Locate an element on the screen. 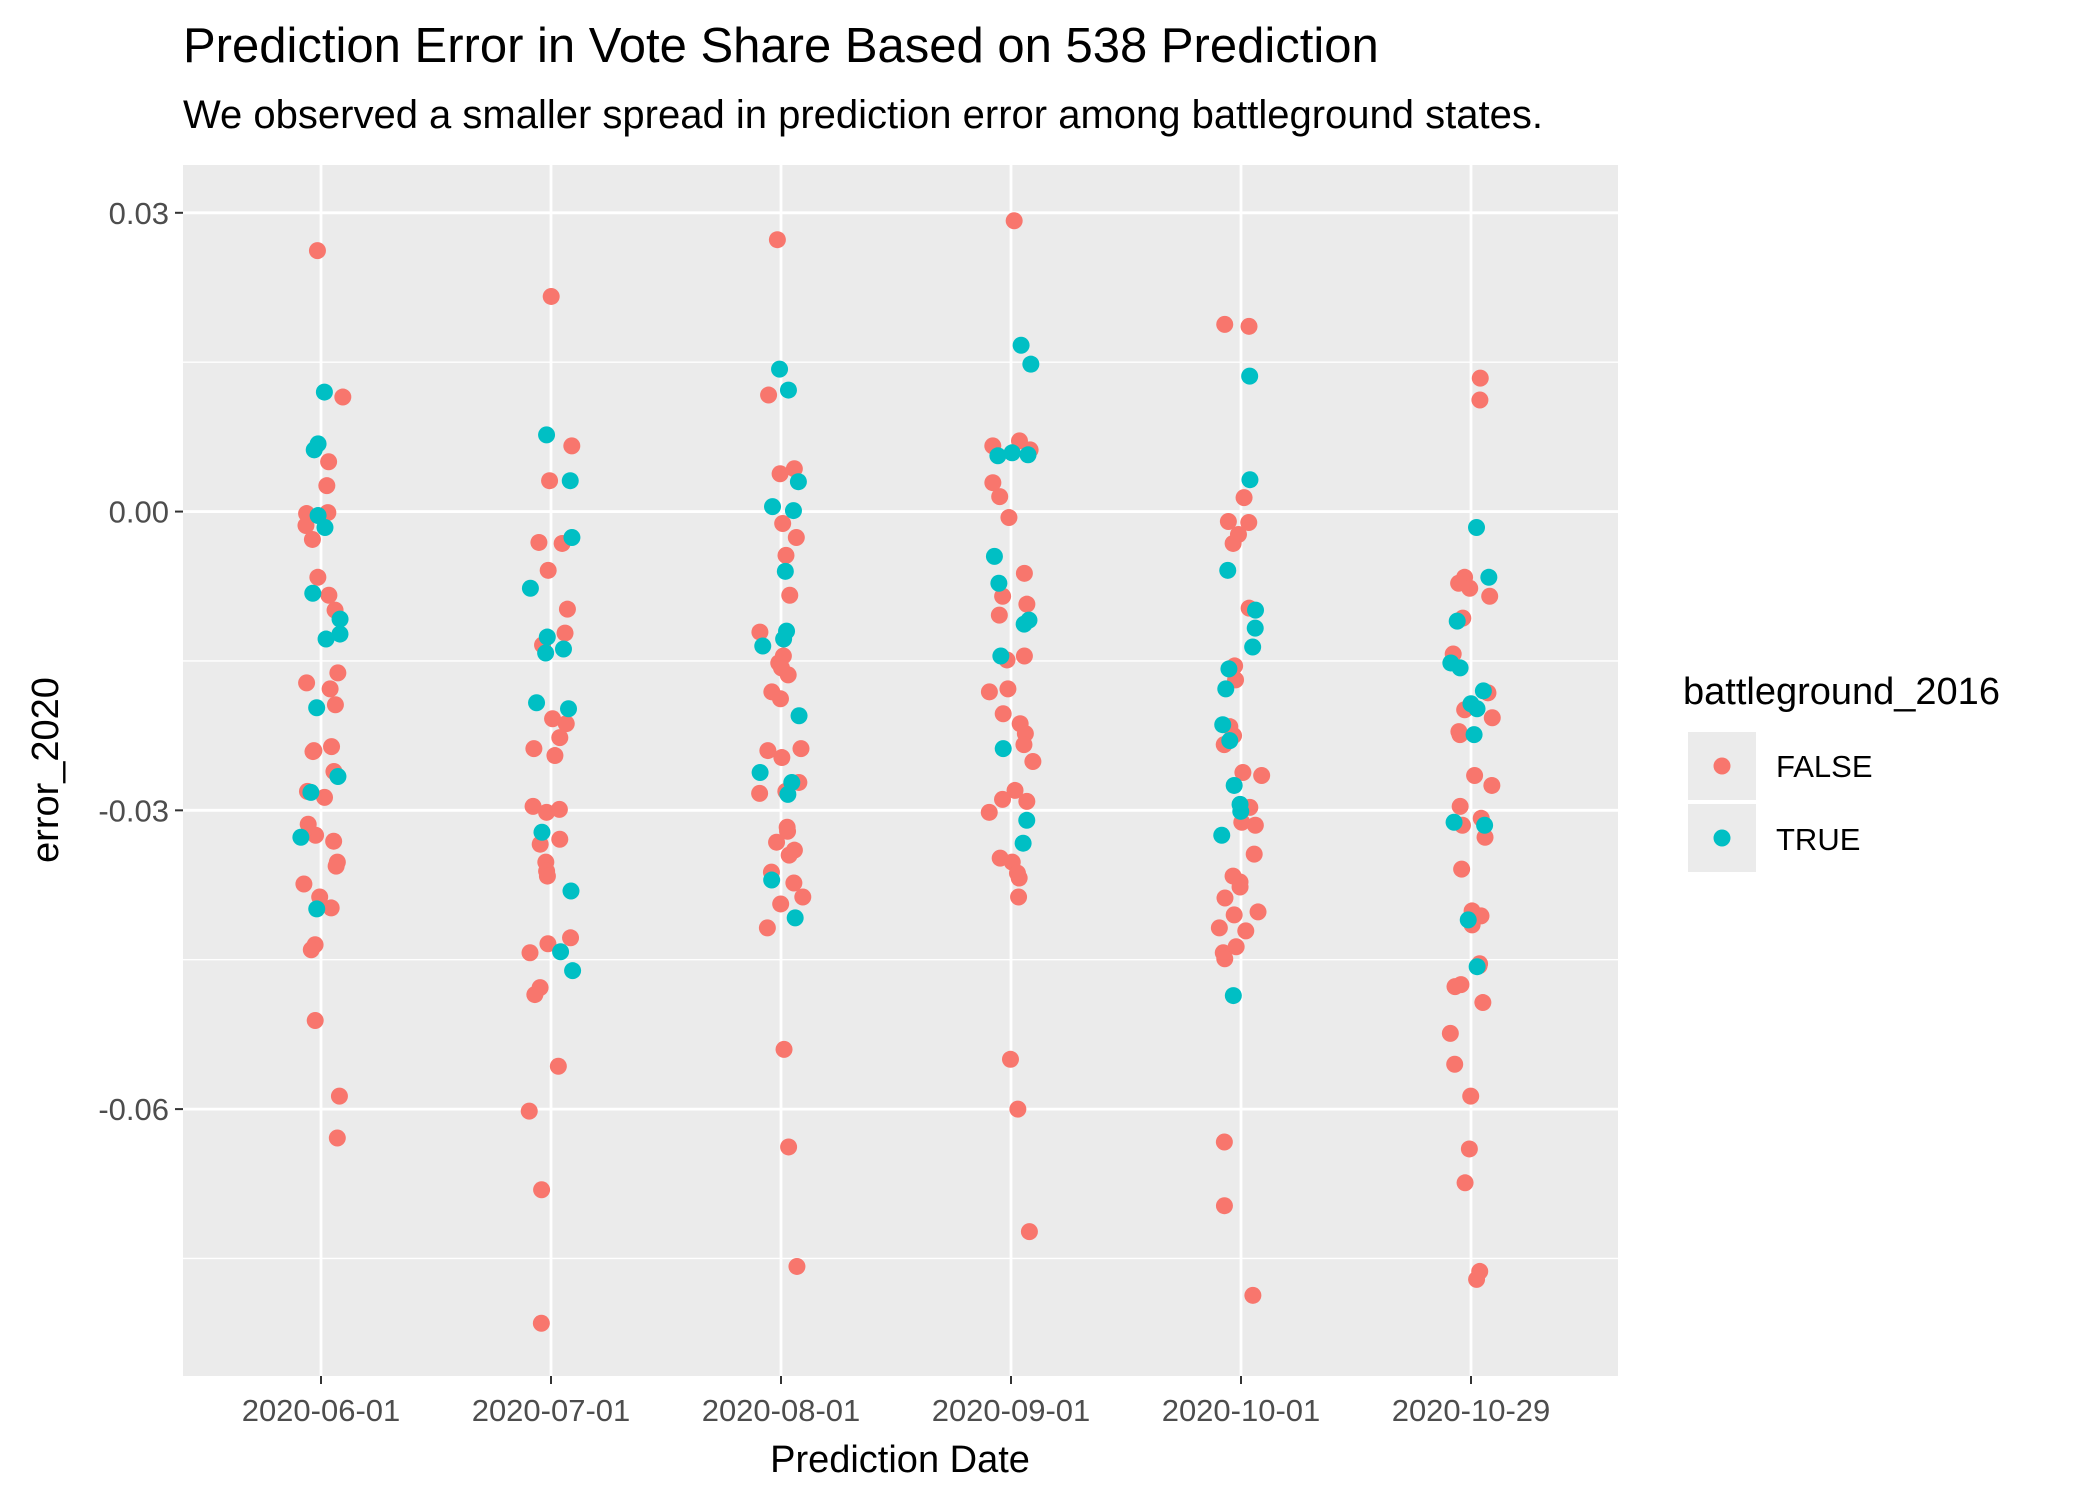 The width and height of the screenshot is (2100, 1500). x-axis-title: Prediction Date is located at coordinates (900, 1460).